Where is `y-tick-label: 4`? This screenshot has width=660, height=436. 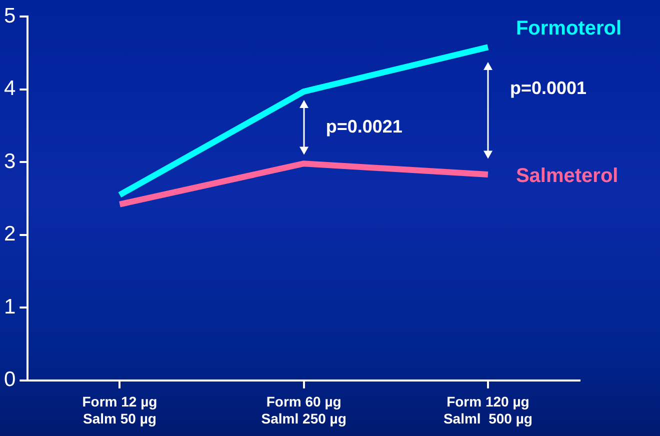 y-tick-label: 4 is located at coordinates (10, 88).